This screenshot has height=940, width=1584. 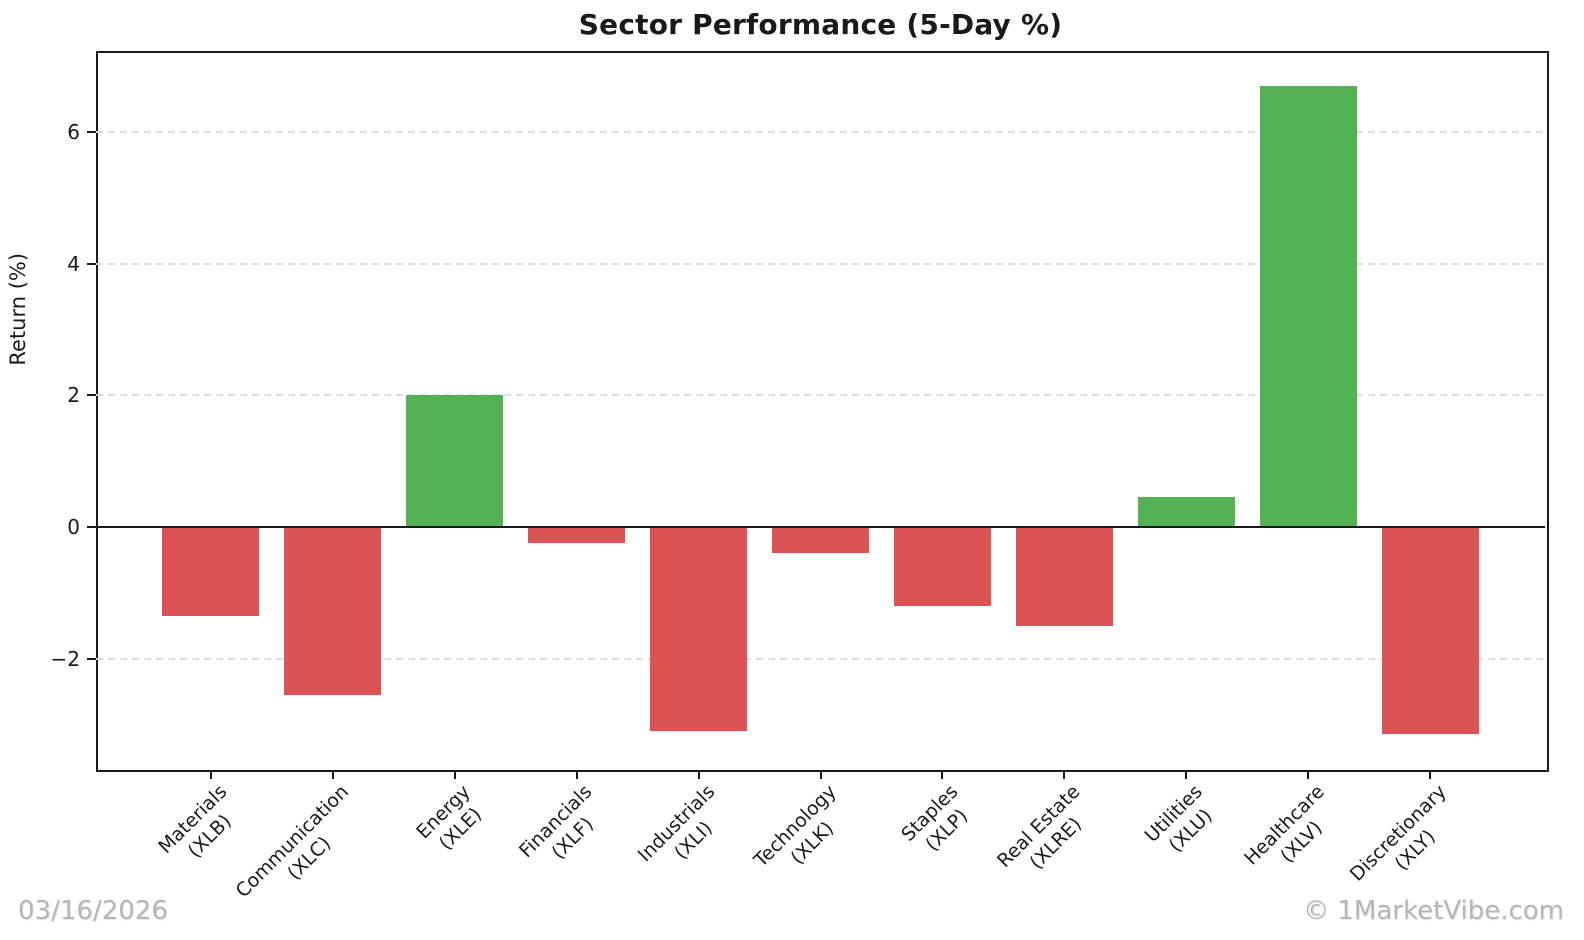 What do you see at coordinates (449, 817) in the screenshot?
I see `x-tick-text: Energy (XLE)` at bounding box center [449, 817].